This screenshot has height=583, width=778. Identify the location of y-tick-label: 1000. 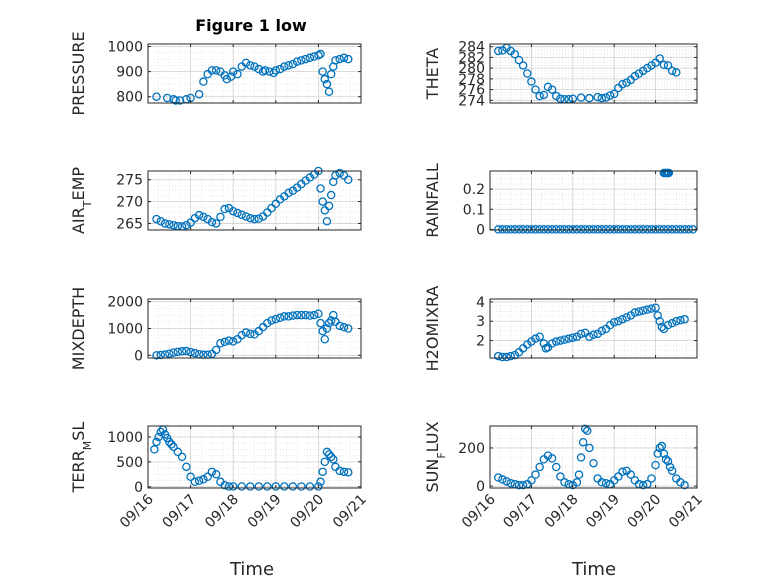
(125, 330).